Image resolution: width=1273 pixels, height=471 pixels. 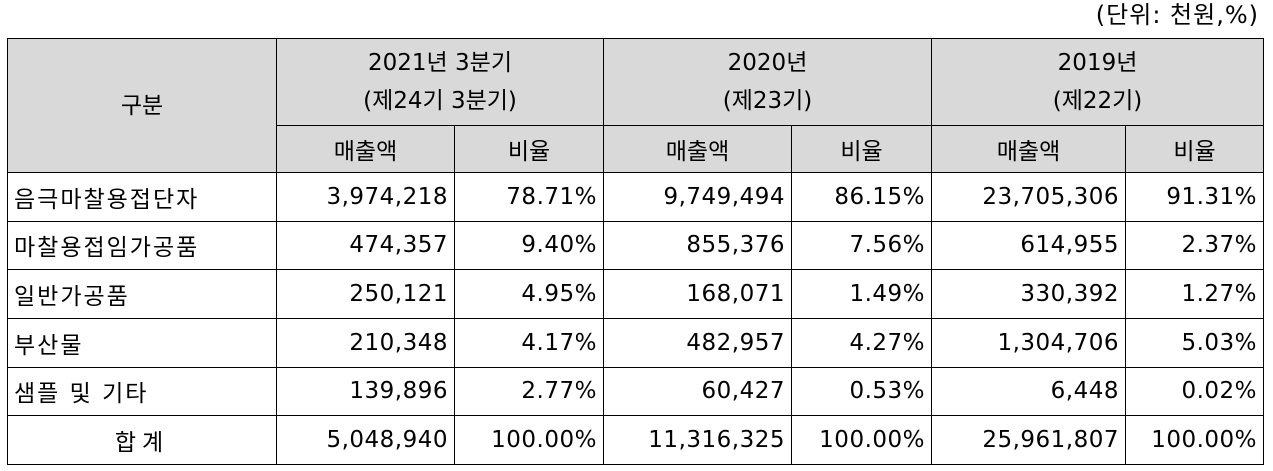 I want to click on period-year: 2019년, so click(x=1097, y=63).